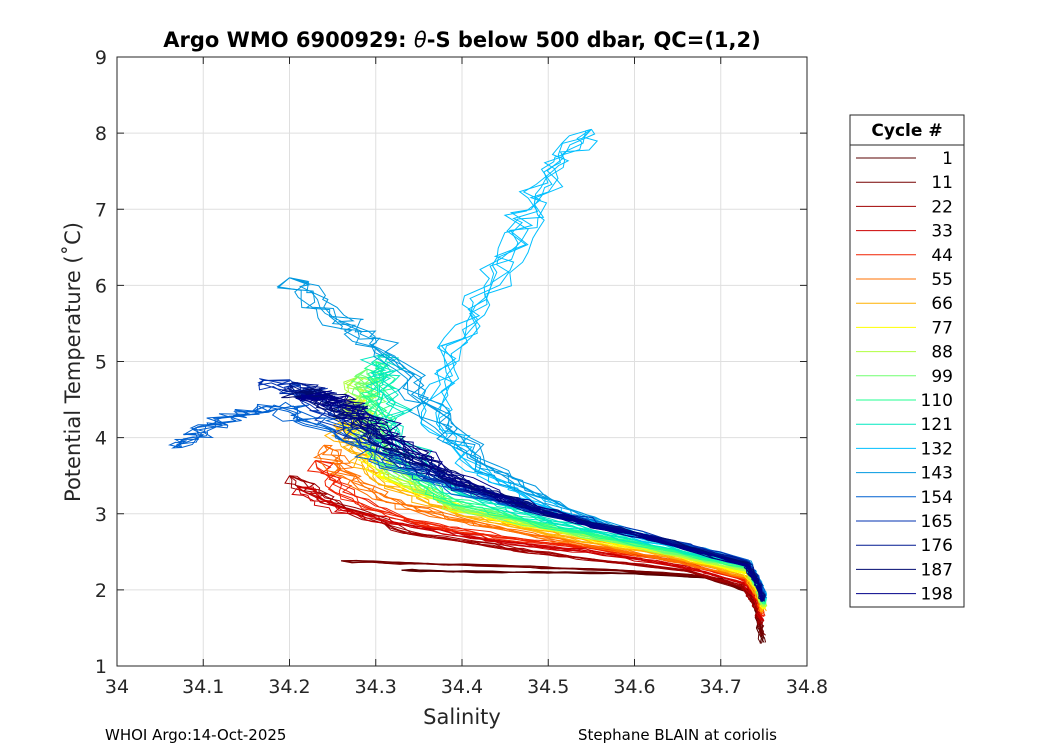  Describe the element at coordinates (937, 522) in the screenshot. I see `legend-label: 165` at that location.